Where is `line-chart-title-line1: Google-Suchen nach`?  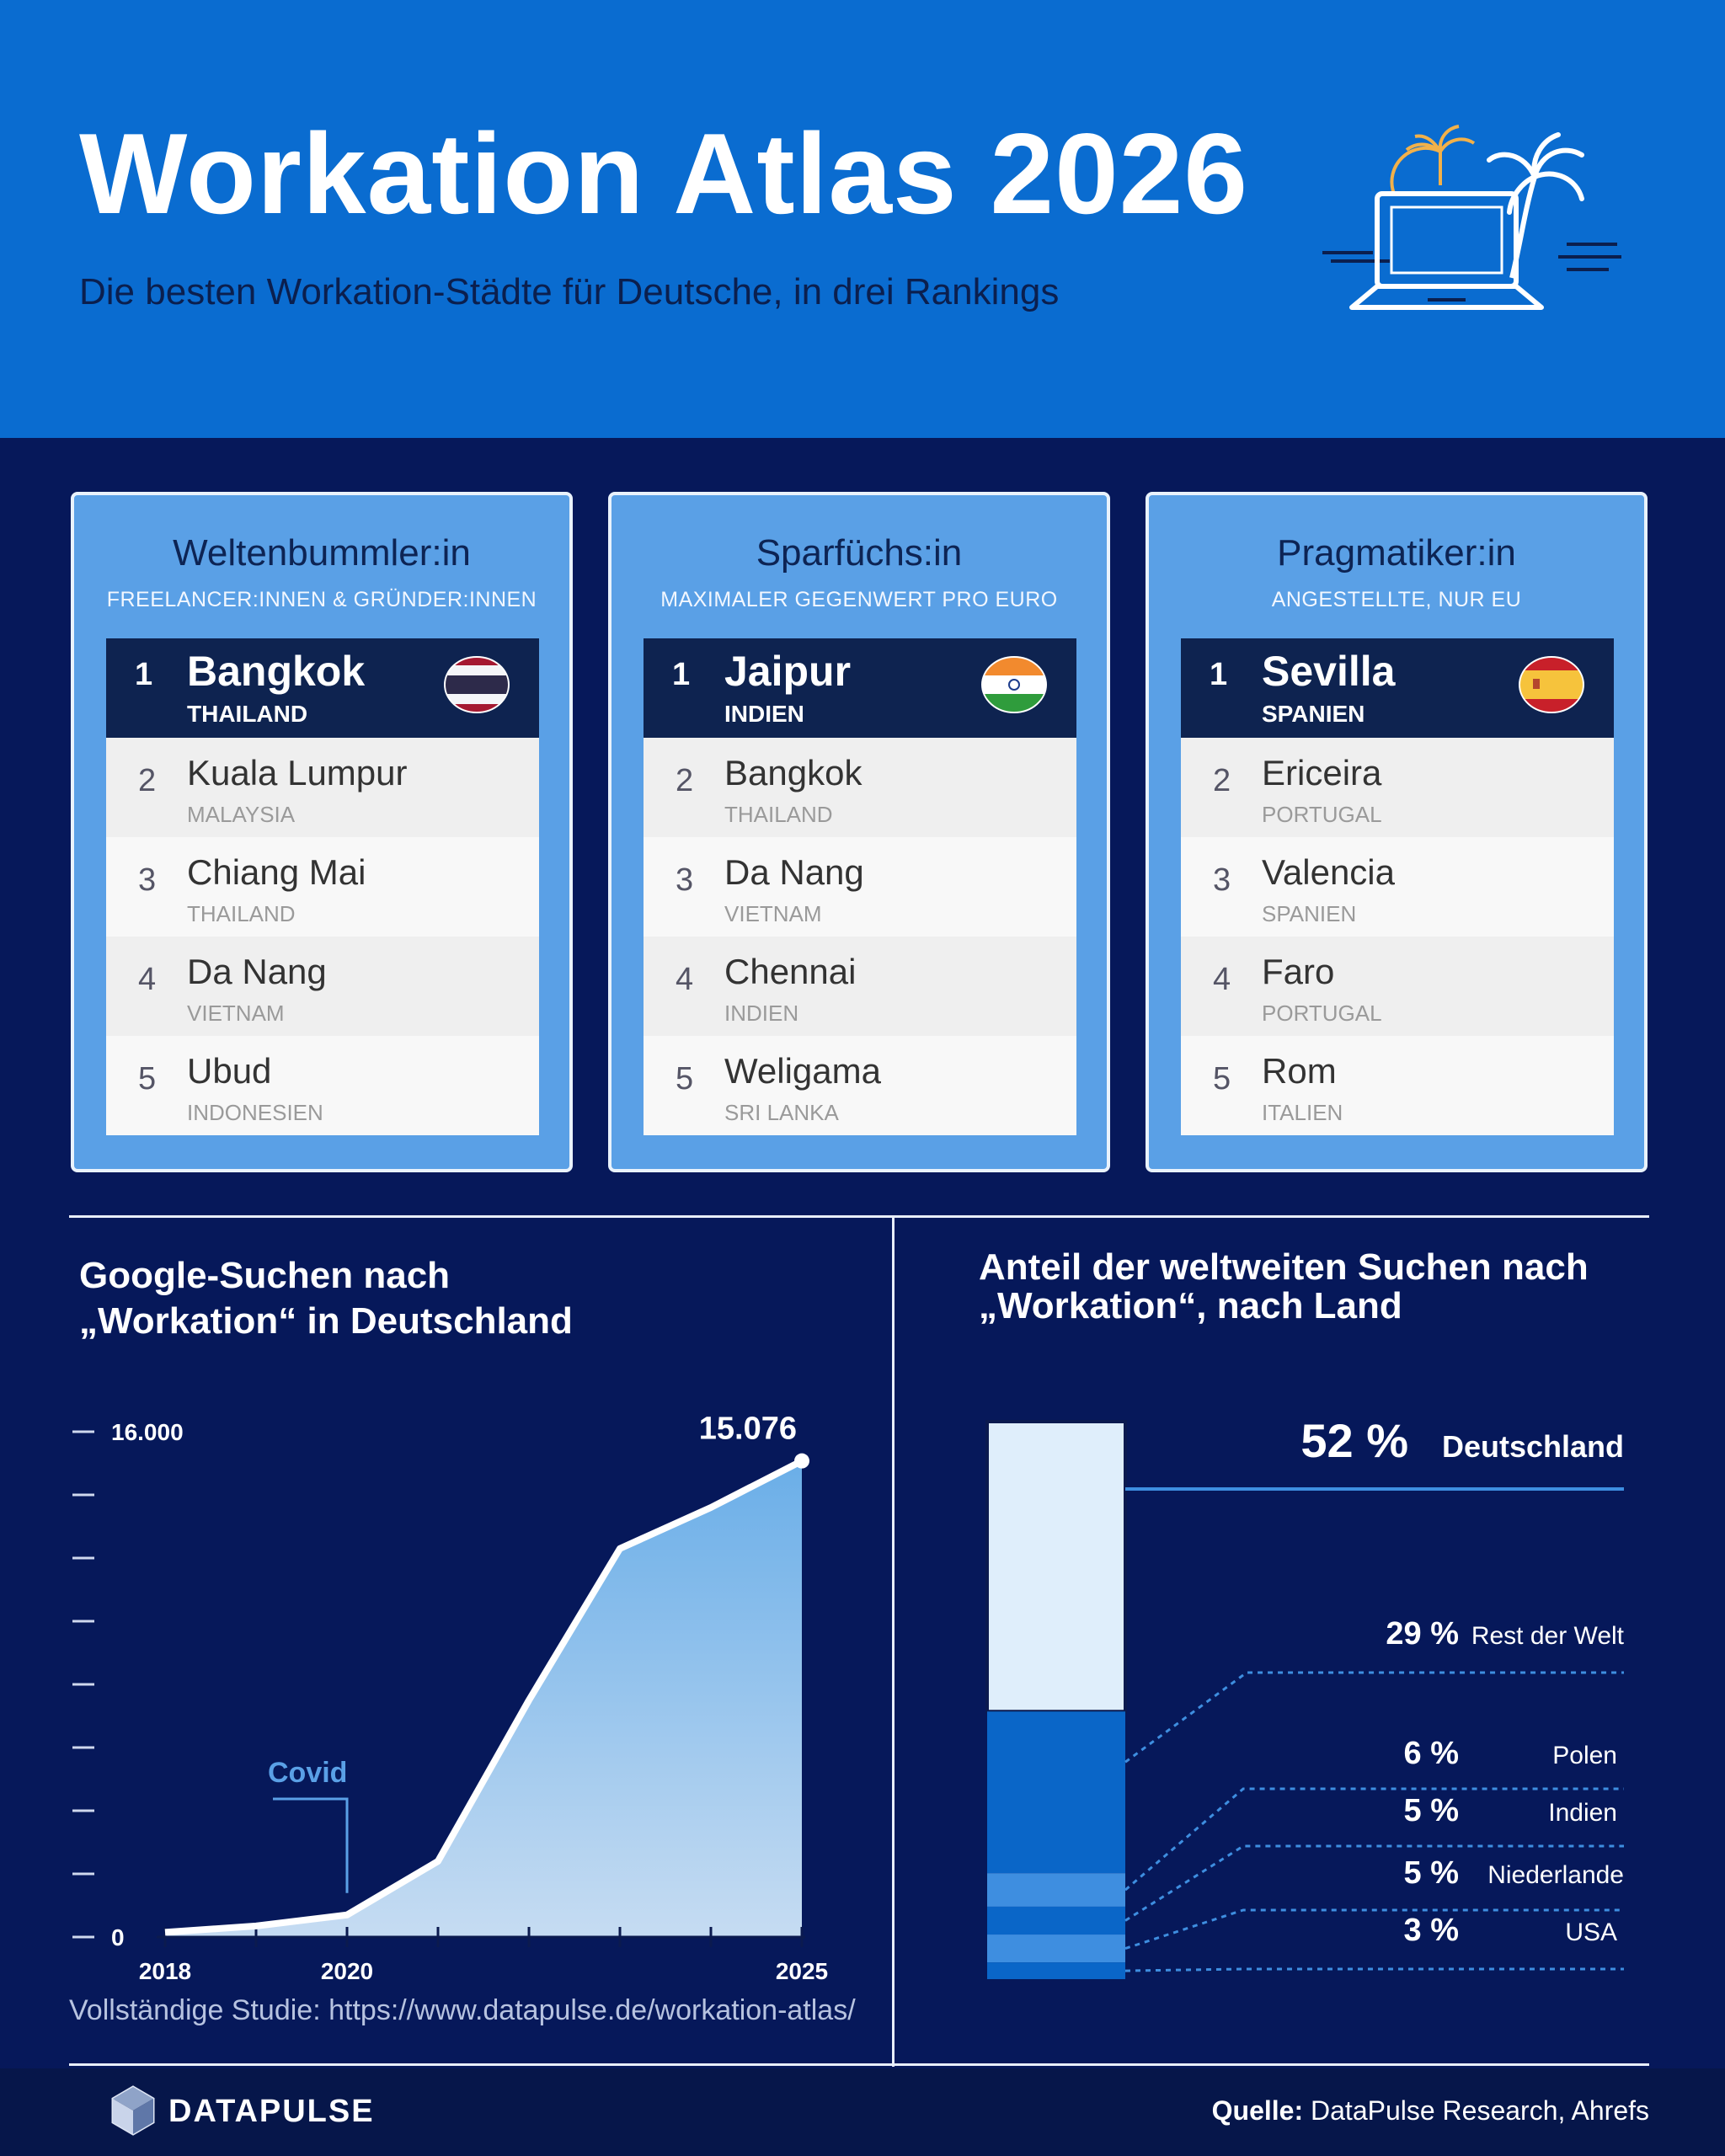 line-chart-title-line1: Google-Suchen nach is located at coordinates (265, 1275).